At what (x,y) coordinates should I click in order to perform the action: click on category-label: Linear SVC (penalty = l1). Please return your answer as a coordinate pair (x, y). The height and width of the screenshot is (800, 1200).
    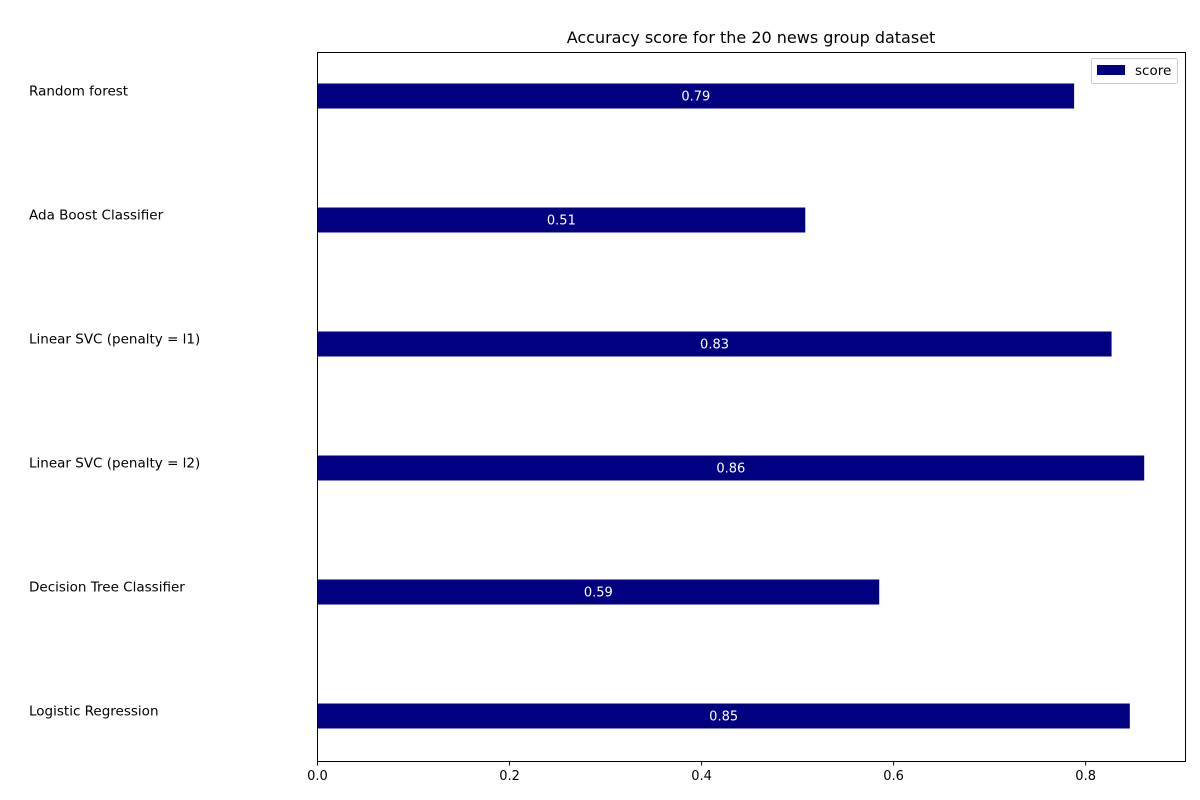
    Looking at the image, I should click on (114, 340).